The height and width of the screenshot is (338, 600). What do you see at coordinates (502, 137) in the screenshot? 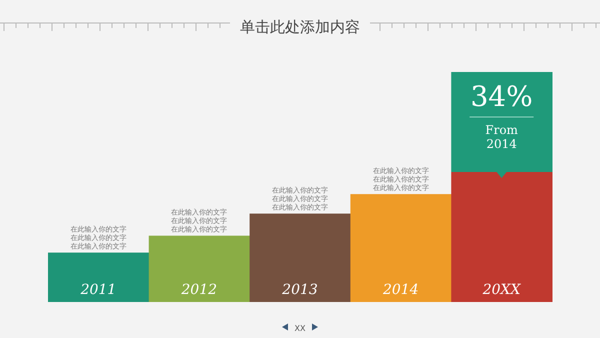
I see `annotation: From 2014` at bounding box center [502, 137].